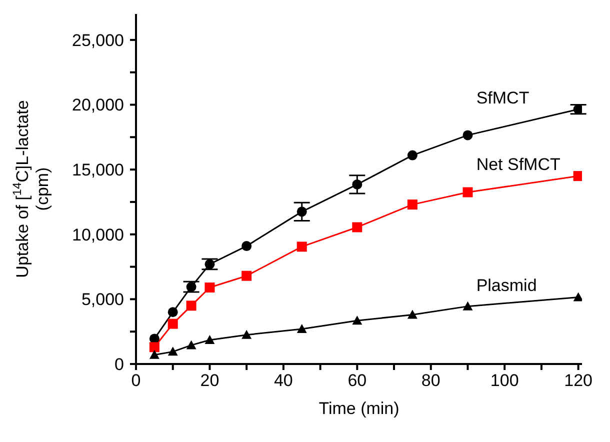 This screenshot has width=610, height=442. Describe the element at coordinates (119, 364) in the screenshot. I see `y-tick-label: 0` at that location.